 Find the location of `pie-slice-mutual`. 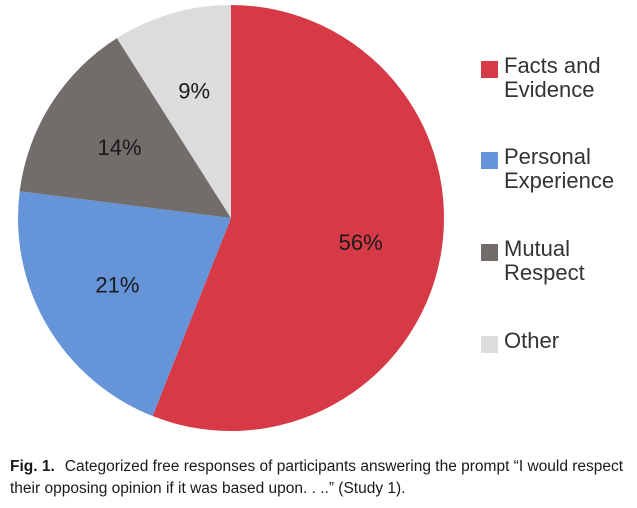

pie-slice-mutual is located at coordinates (125, 128).